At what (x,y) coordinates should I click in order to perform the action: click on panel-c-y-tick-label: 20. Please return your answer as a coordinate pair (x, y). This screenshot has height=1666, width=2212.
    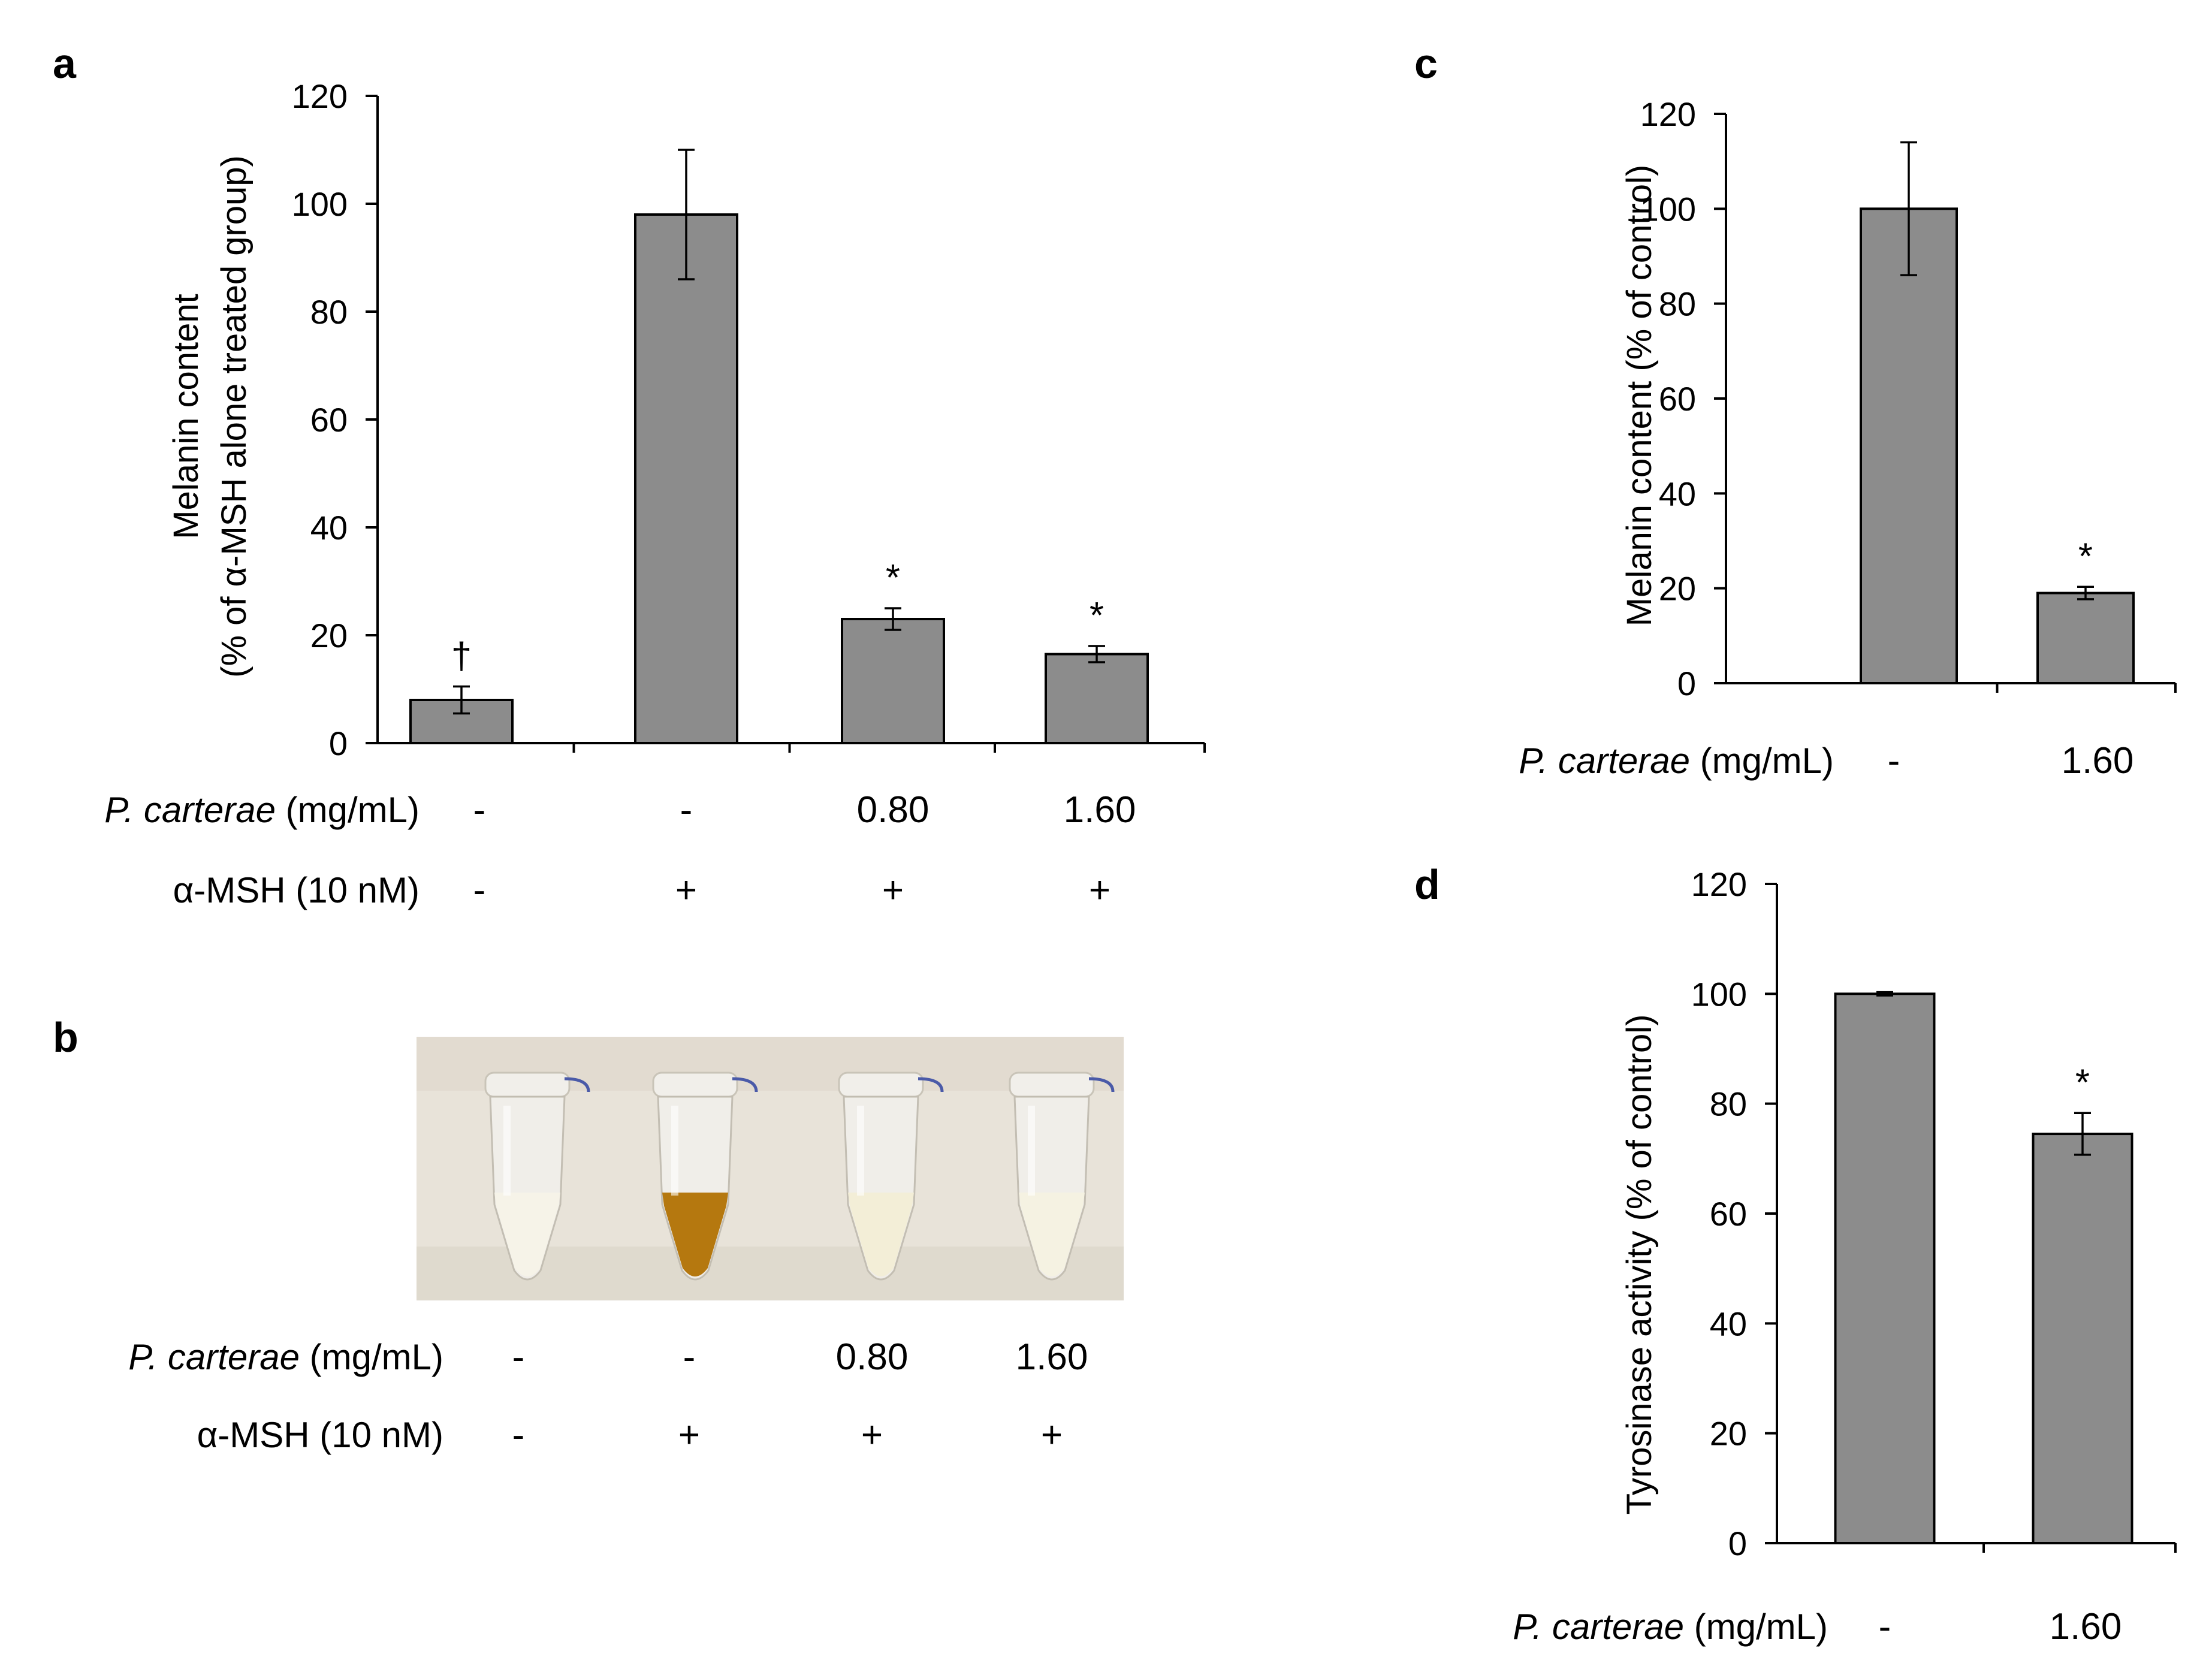
    Looking at the image, I should click on (1677, 589).